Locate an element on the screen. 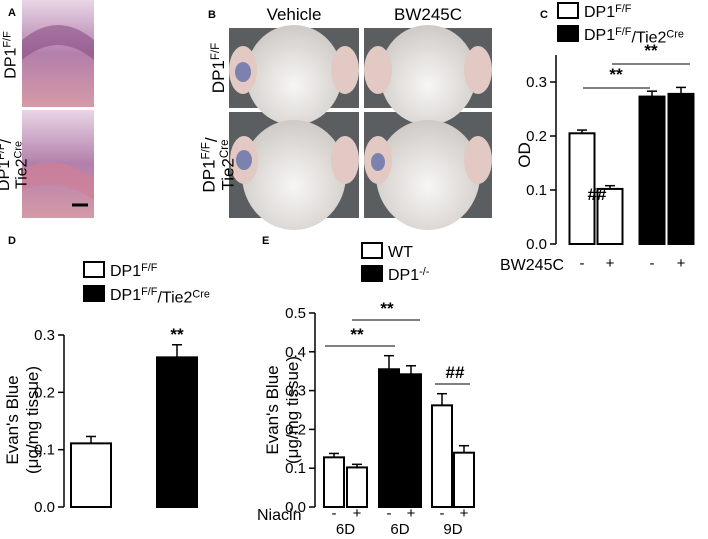 The height and width of the screenshot is (539, 708). y-axis-label-line: OD is located at coordinates (524, 155).